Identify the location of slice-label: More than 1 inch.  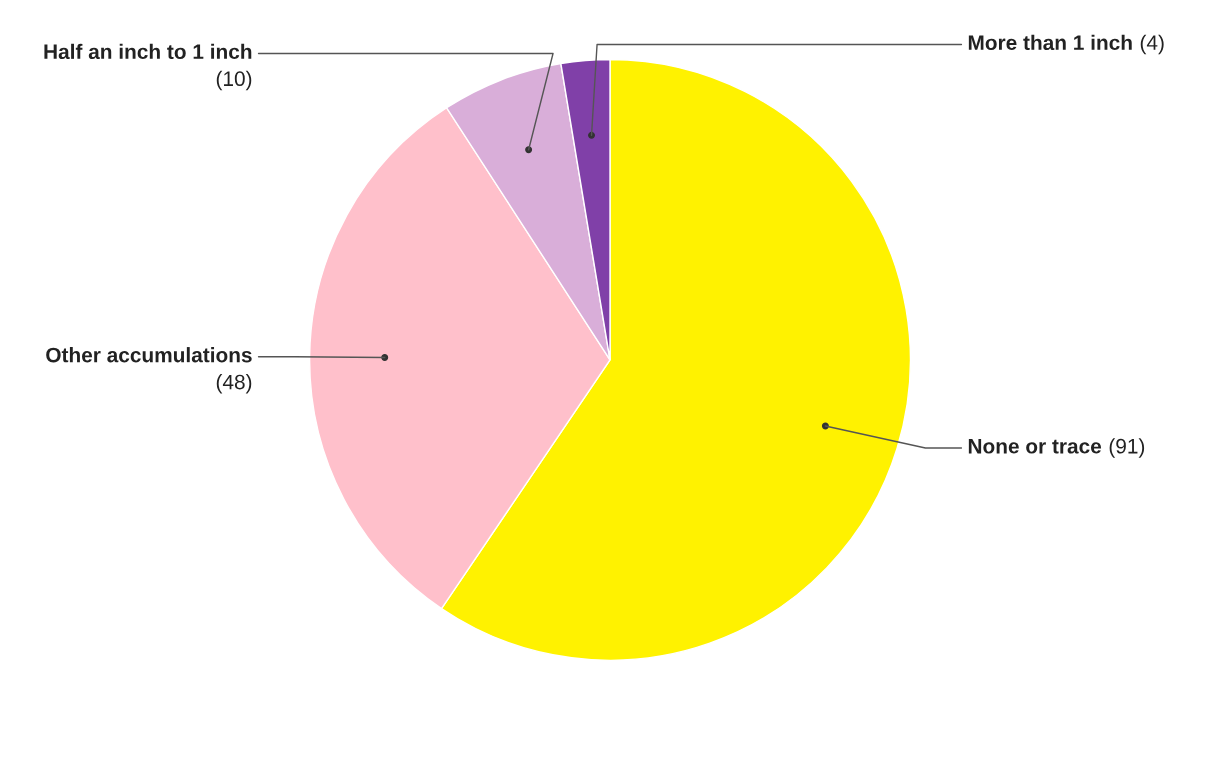
(1050, 42).